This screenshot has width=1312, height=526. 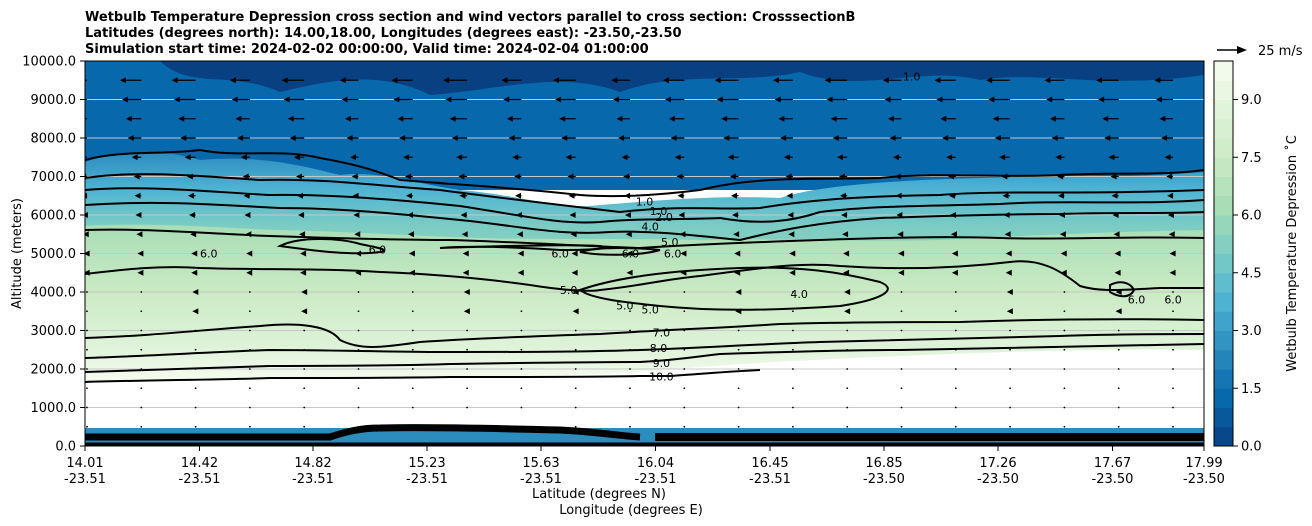 I want to click on colorbar-tick-label: 6.0, so click(x=1251, y=216).